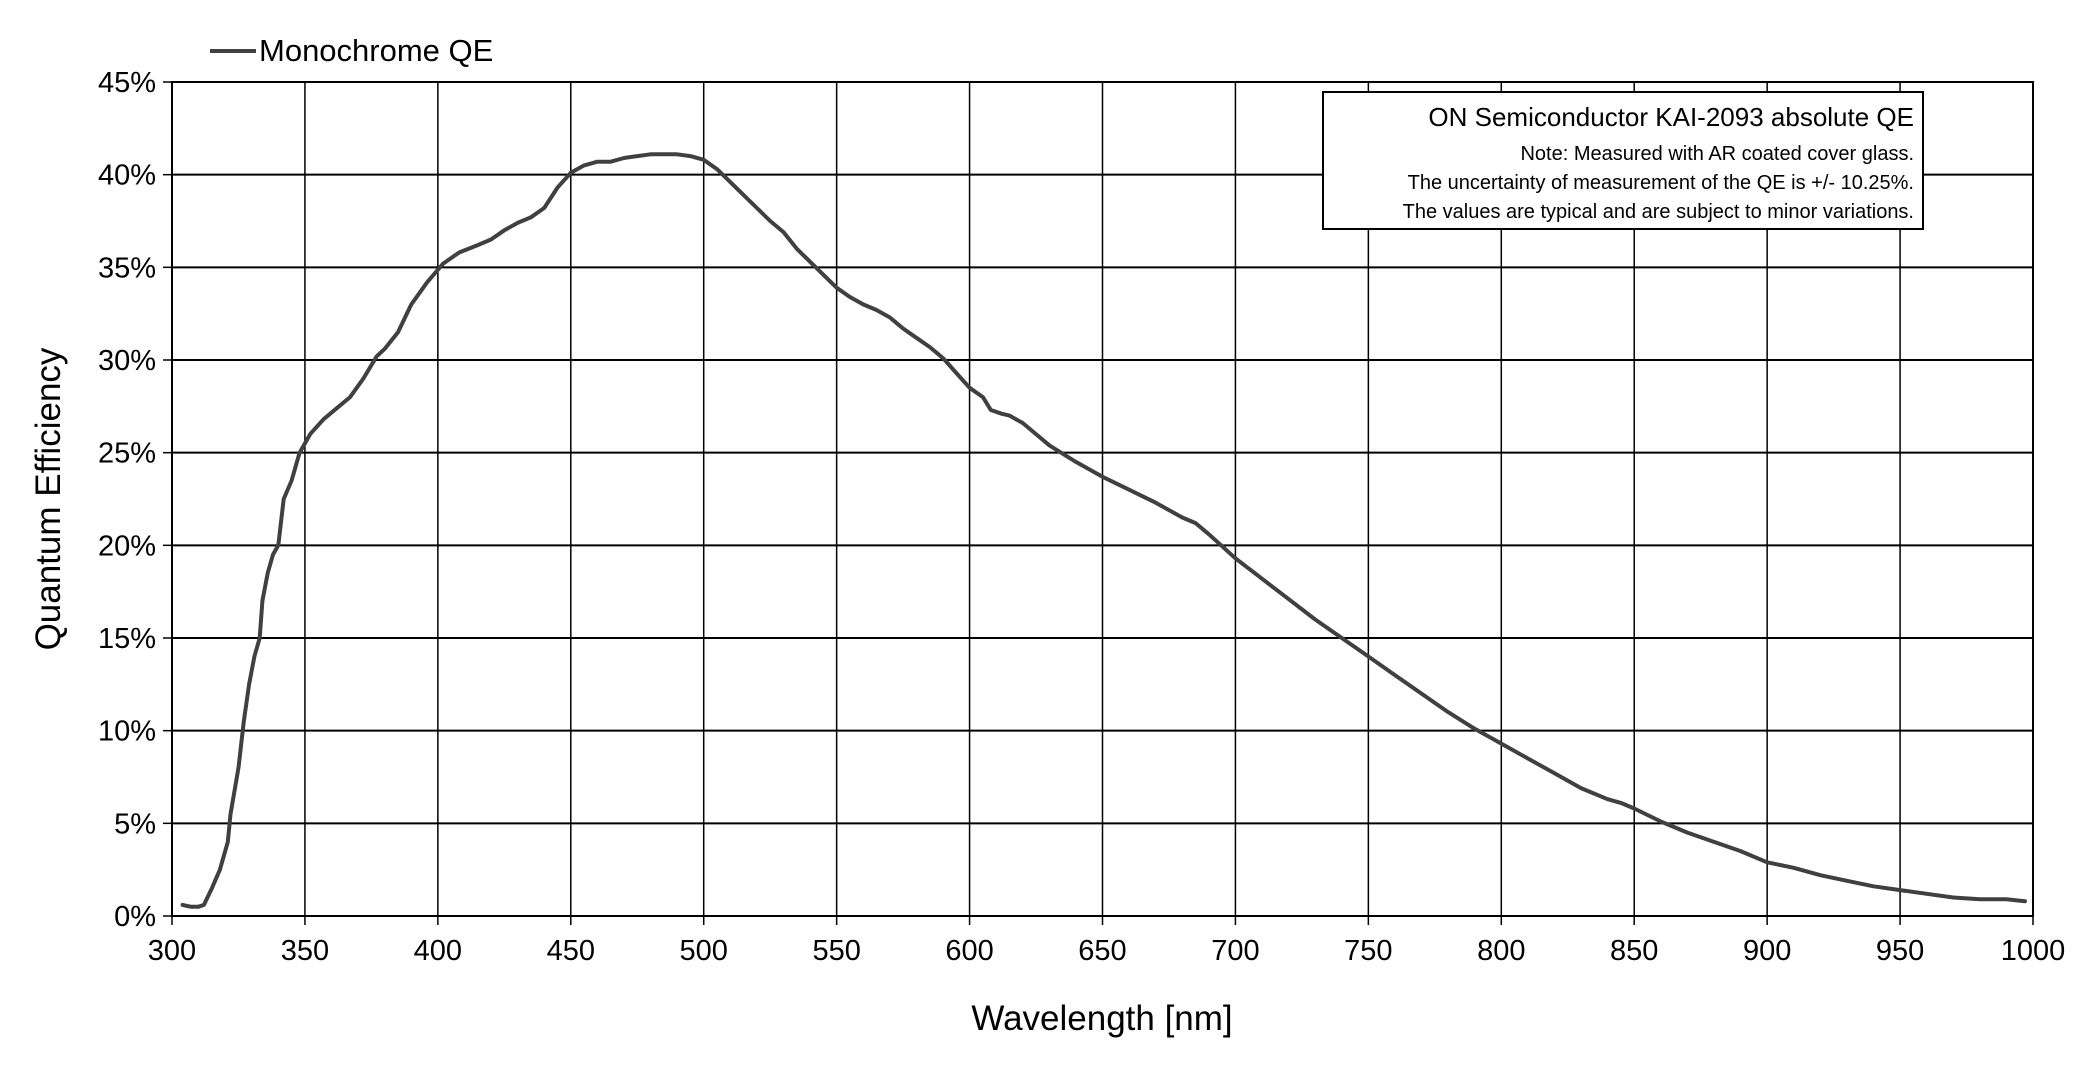 The image size is (2087, 1081). Describe the element at coordinates (127, 639) in the screenshot. I see `y-tick-label-3: 15%` at that location.